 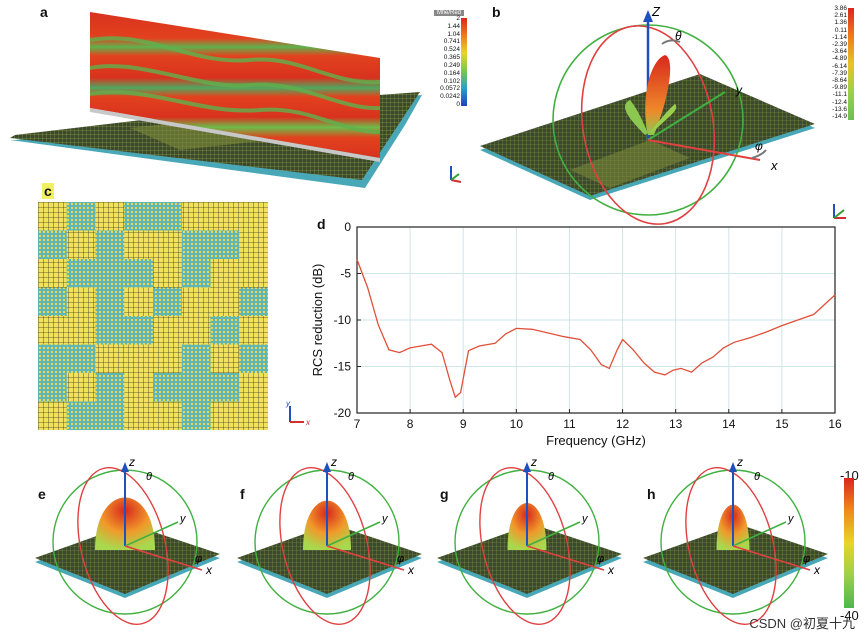 I want to click on axis-y-label-c: y, so click(x=288, y=403).